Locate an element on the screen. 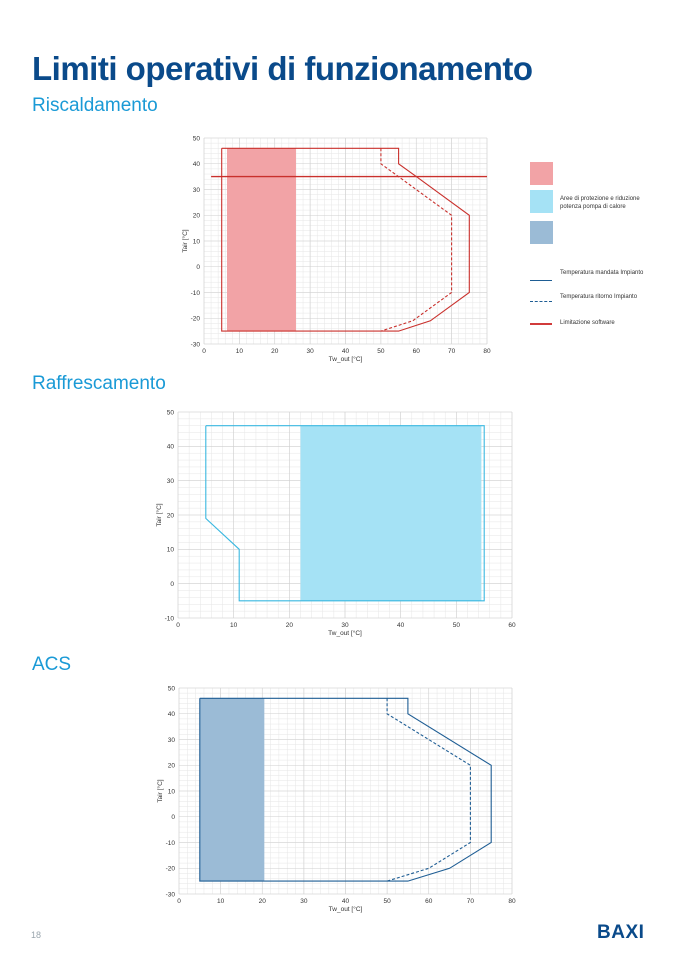 This screenshot has width=678, height=959. legend-return-line is located at coordinates (541, 301).